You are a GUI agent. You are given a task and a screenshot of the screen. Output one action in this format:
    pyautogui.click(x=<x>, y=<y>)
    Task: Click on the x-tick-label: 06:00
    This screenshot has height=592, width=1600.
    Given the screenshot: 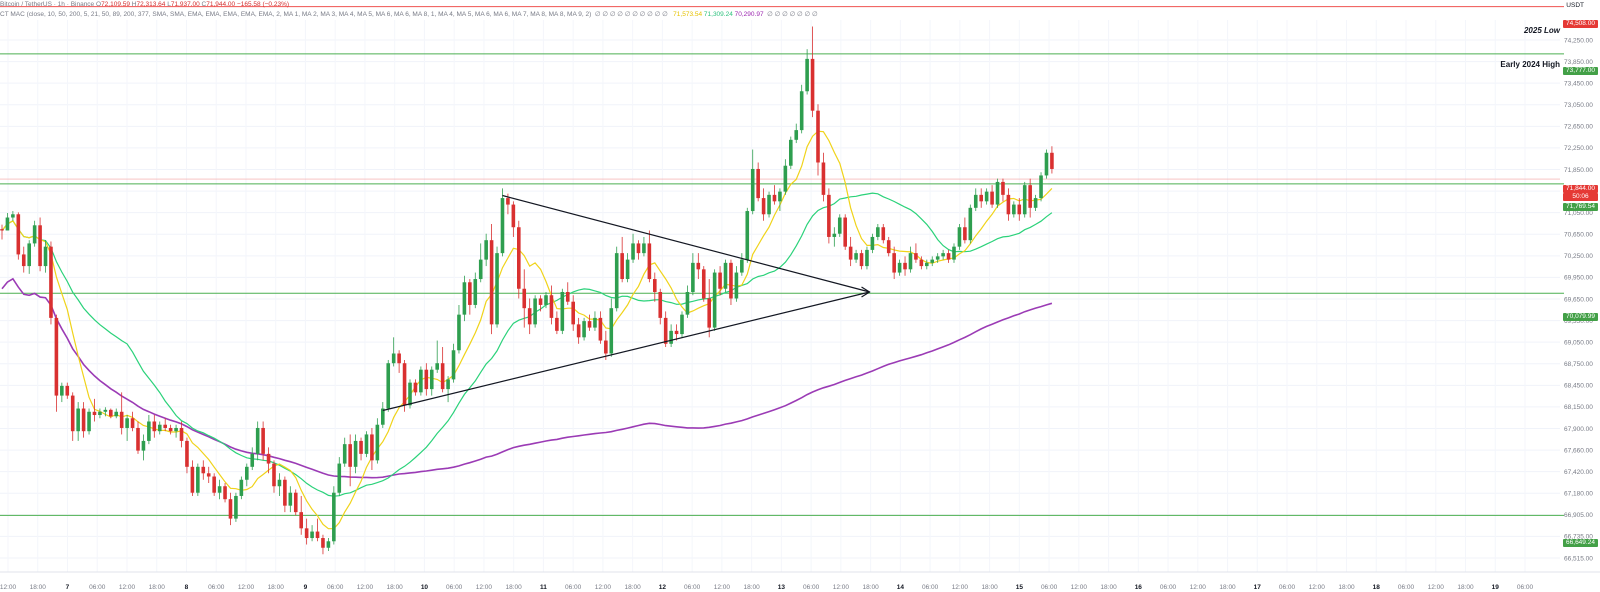 What is the action you would take?
    pyautogui.click(x=811, y=587)
    